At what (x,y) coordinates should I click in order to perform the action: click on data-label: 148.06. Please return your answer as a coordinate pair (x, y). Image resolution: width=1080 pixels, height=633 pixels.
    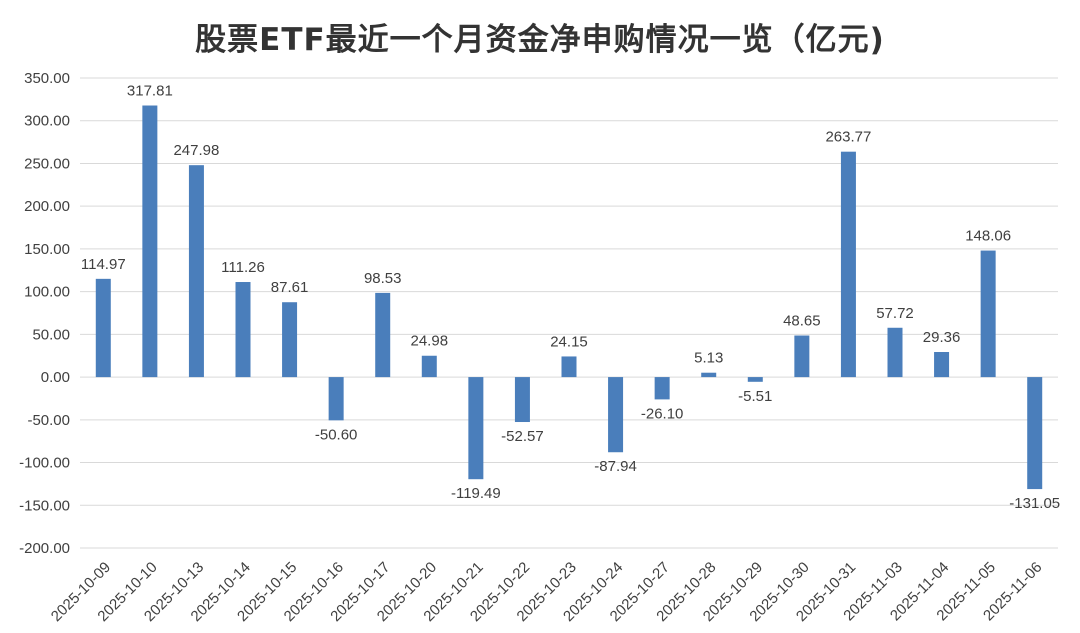
    Looking at the image, I should click on (988, 236).